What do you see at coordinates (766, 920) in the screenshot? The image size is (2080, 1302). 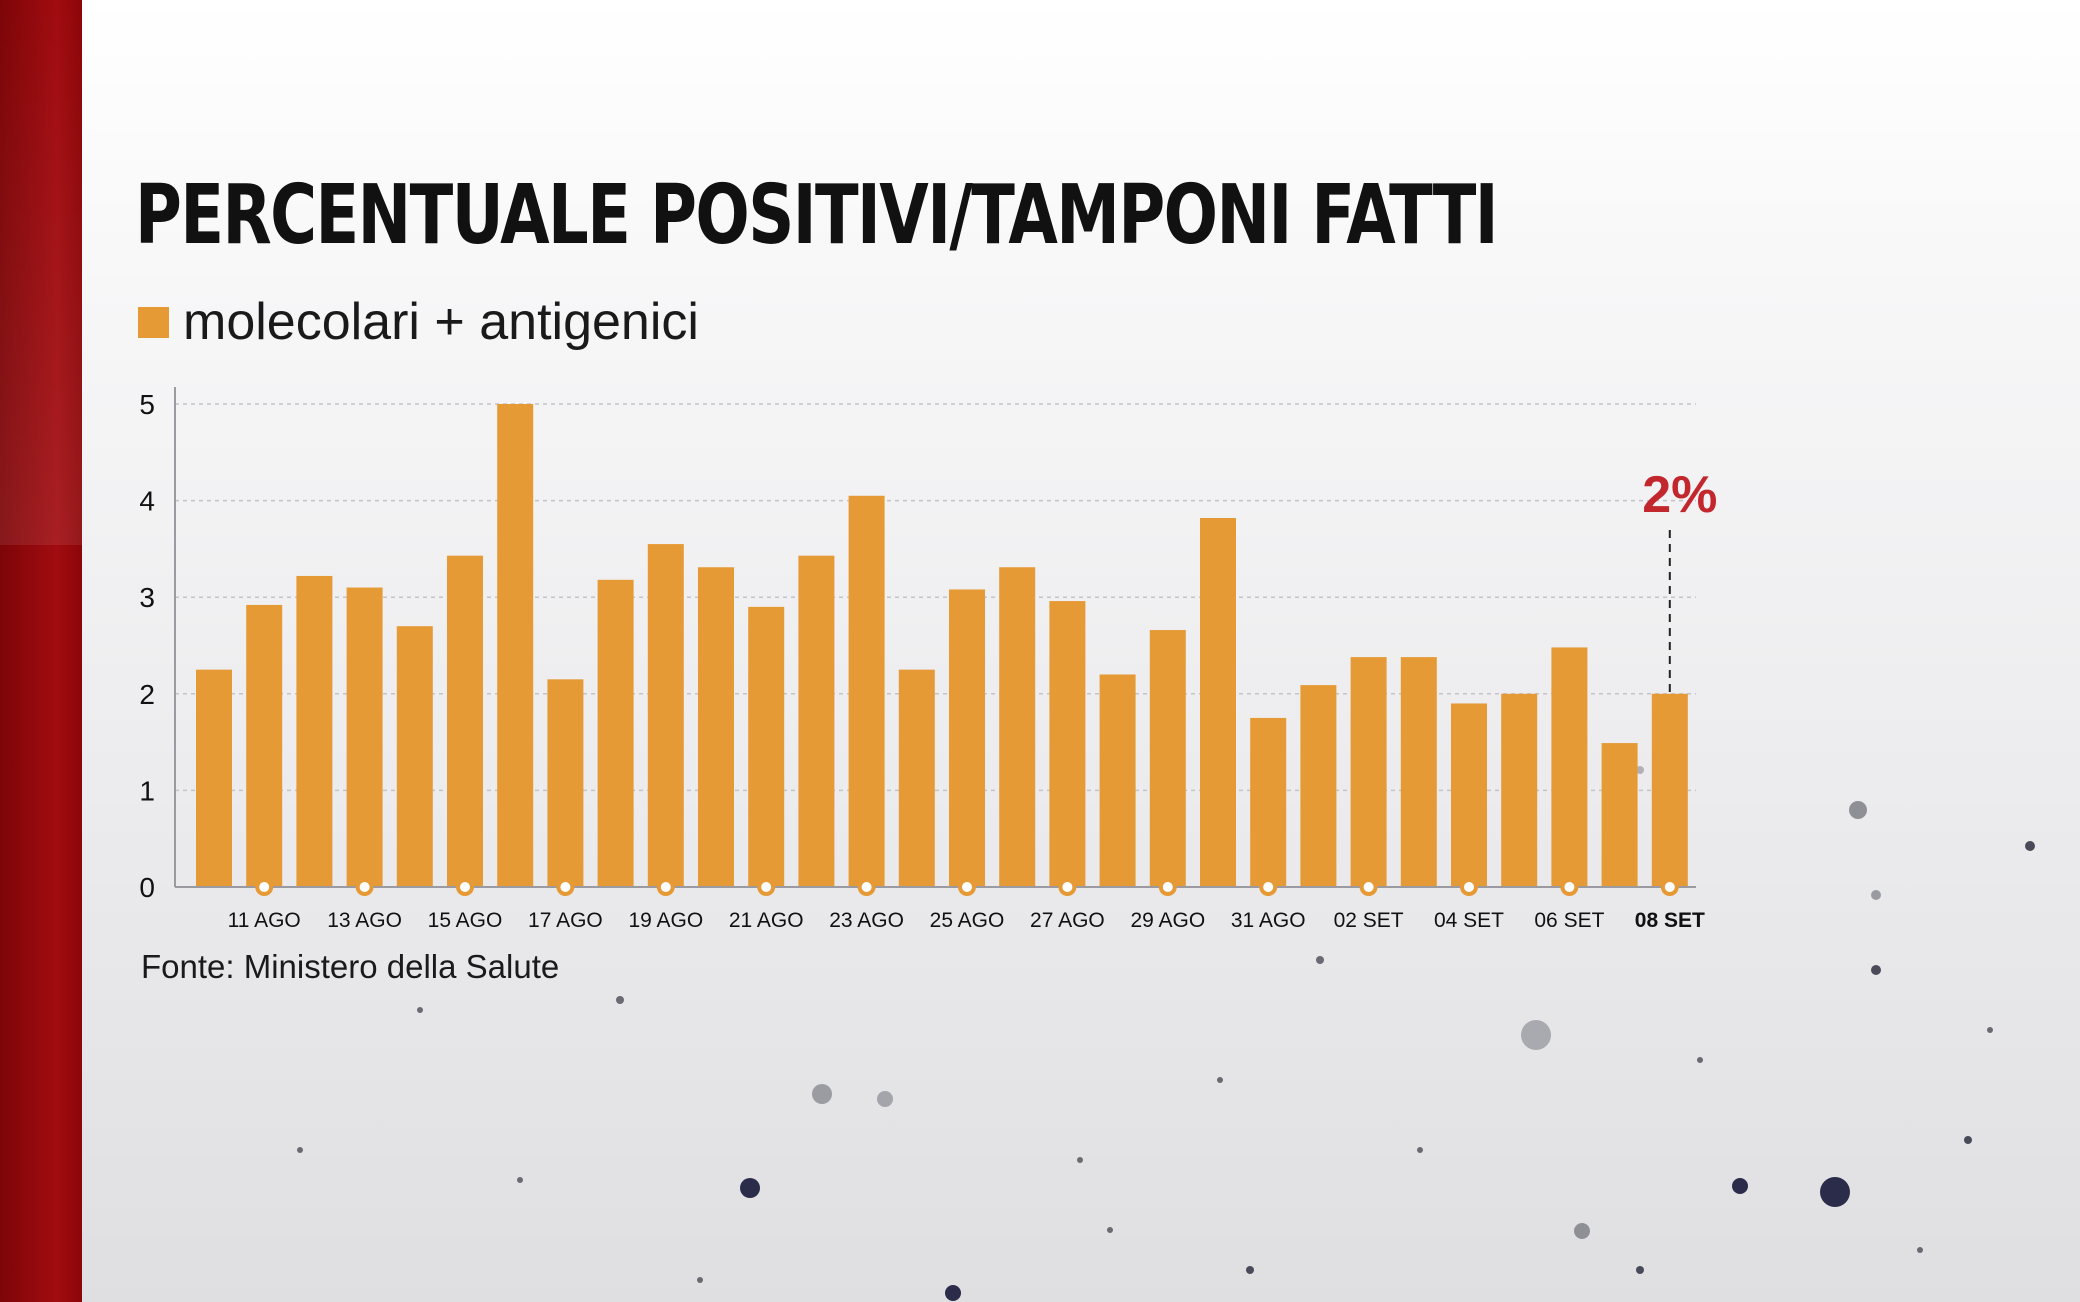 I see `x-tick-label: 21 AGO` at bounding box center [766, 920].